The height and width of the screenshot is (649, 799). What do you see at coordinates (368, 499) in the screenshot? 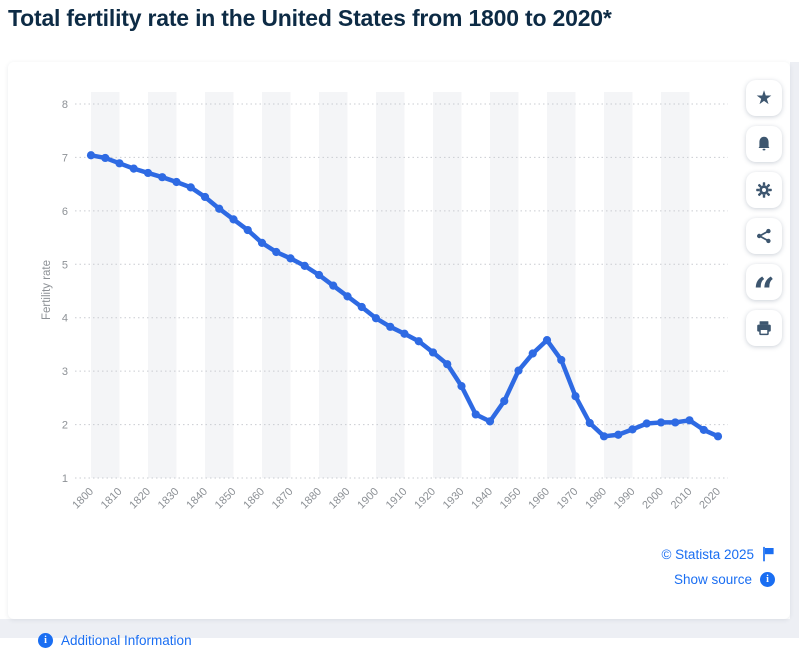
I see `x-tick-label: 1900` at bounding box center [368, 499].